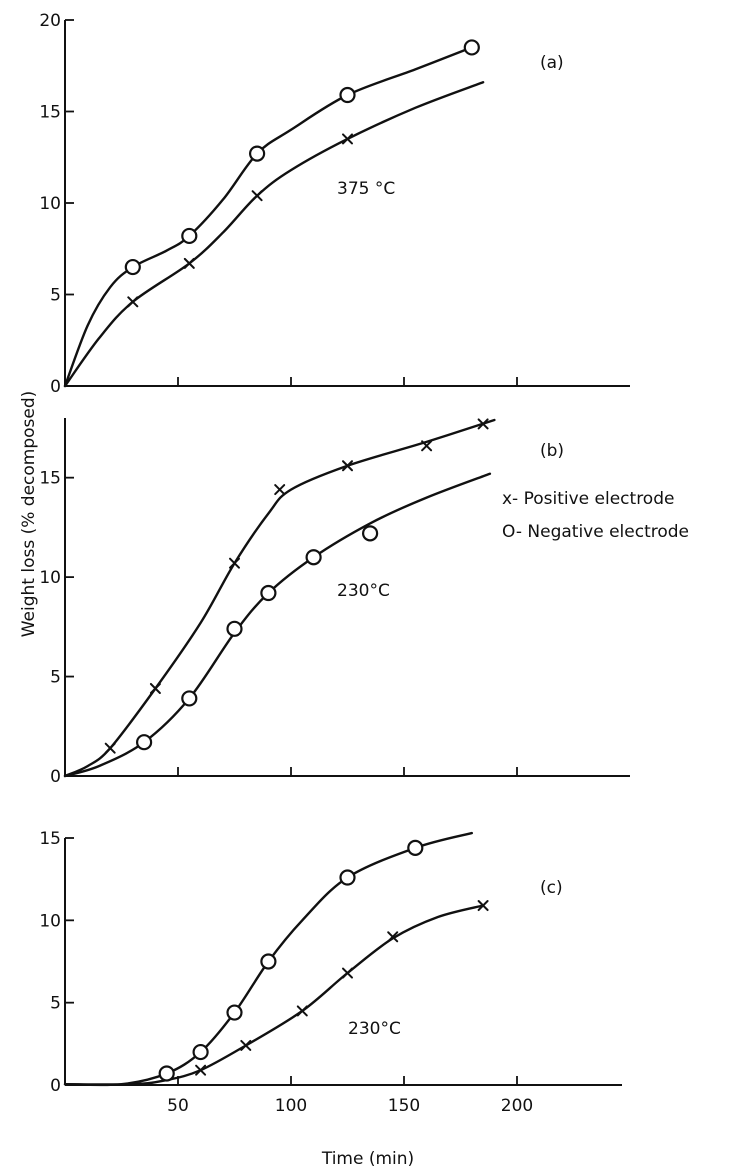 Image resolution: width=735 pixels, height=1174 pixels. I want to click on panel-1-temperature: 375 °C, so click(366, 189).